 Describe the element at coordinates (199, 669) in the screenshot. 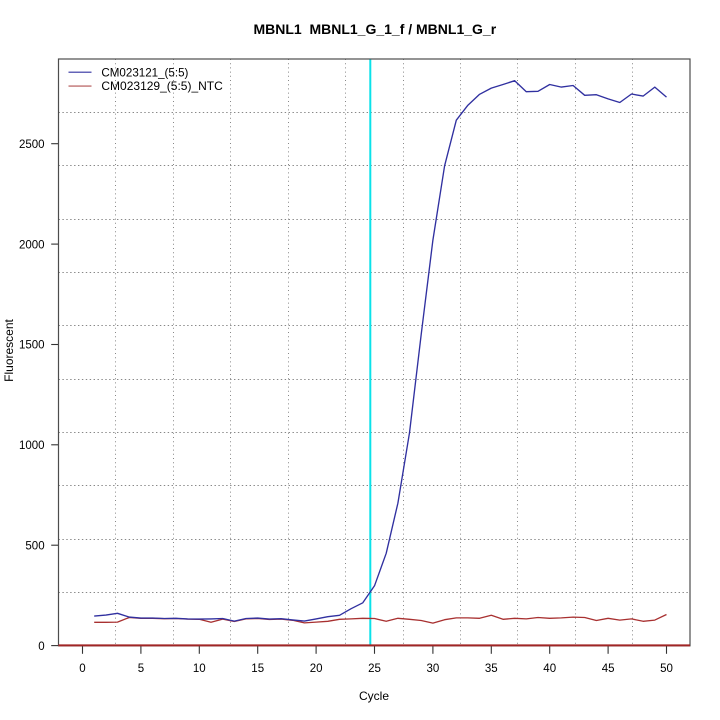

I see `svg-text: 10` at that location.